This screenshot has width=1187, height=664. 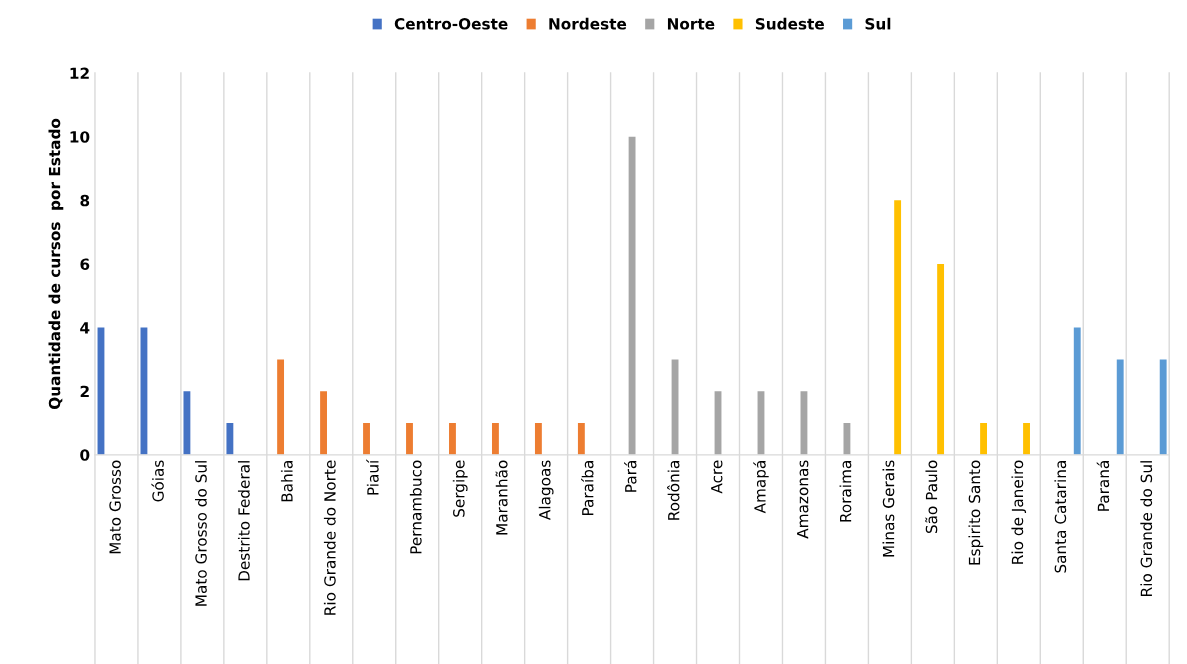 What do you see at coordinates (329, 537) in the screenshot?
I see `x-tick-label: Rio Grande do Norte` at bounding box center [329, 537].